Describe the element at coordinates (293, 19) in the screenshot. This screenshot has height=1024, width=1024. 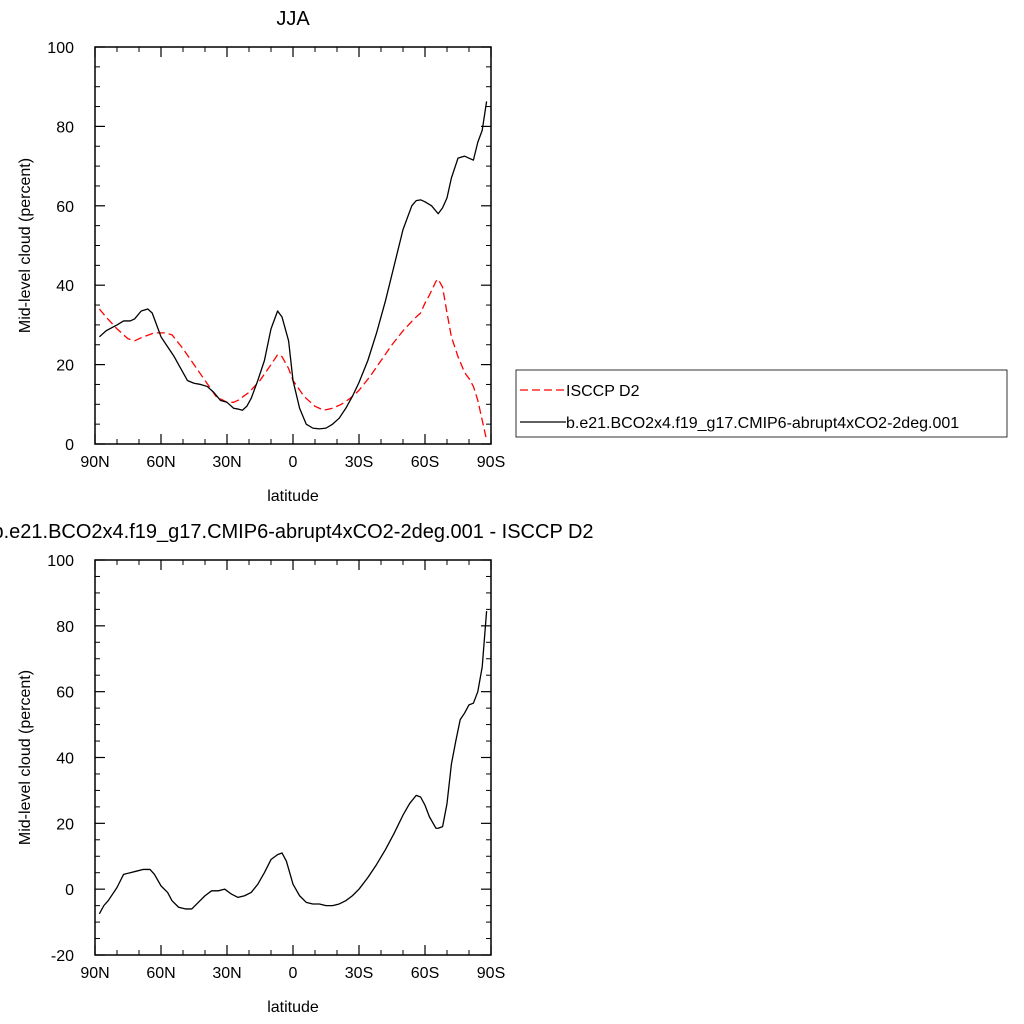
I see `chart-title: JJA` at that location.